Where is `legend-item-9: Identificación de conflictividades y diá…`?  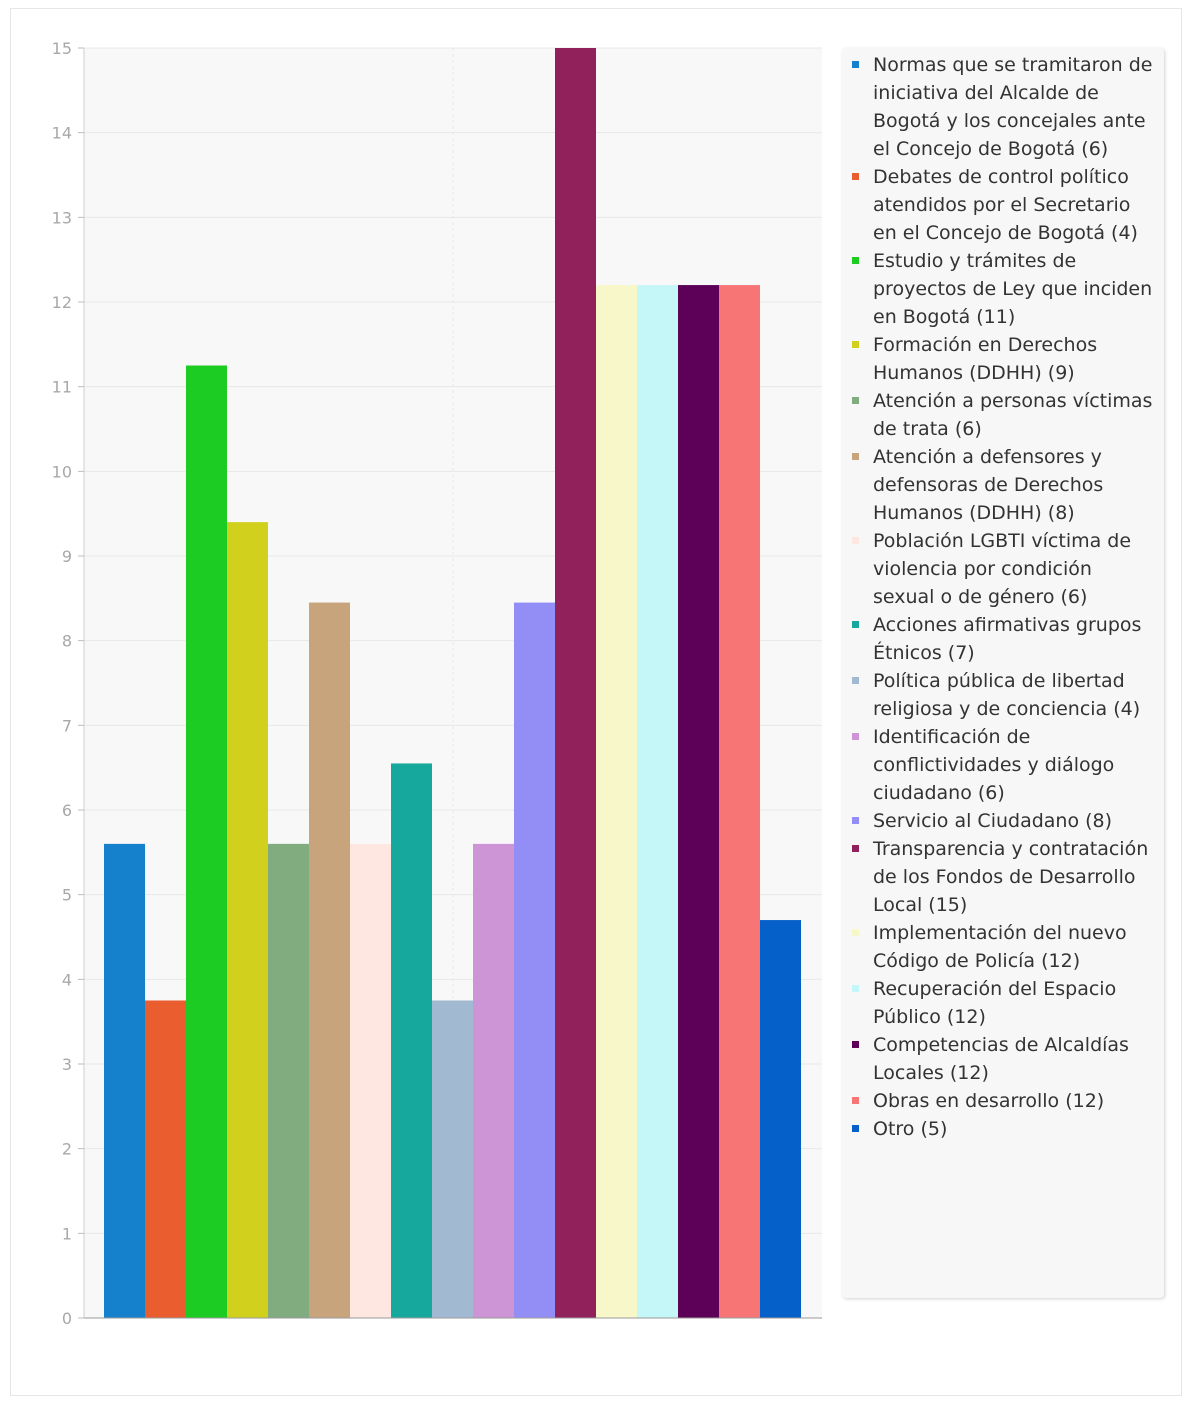
legend-item-9: Identificación de conflictividades y diá… is located at coordinates (1005, 765).